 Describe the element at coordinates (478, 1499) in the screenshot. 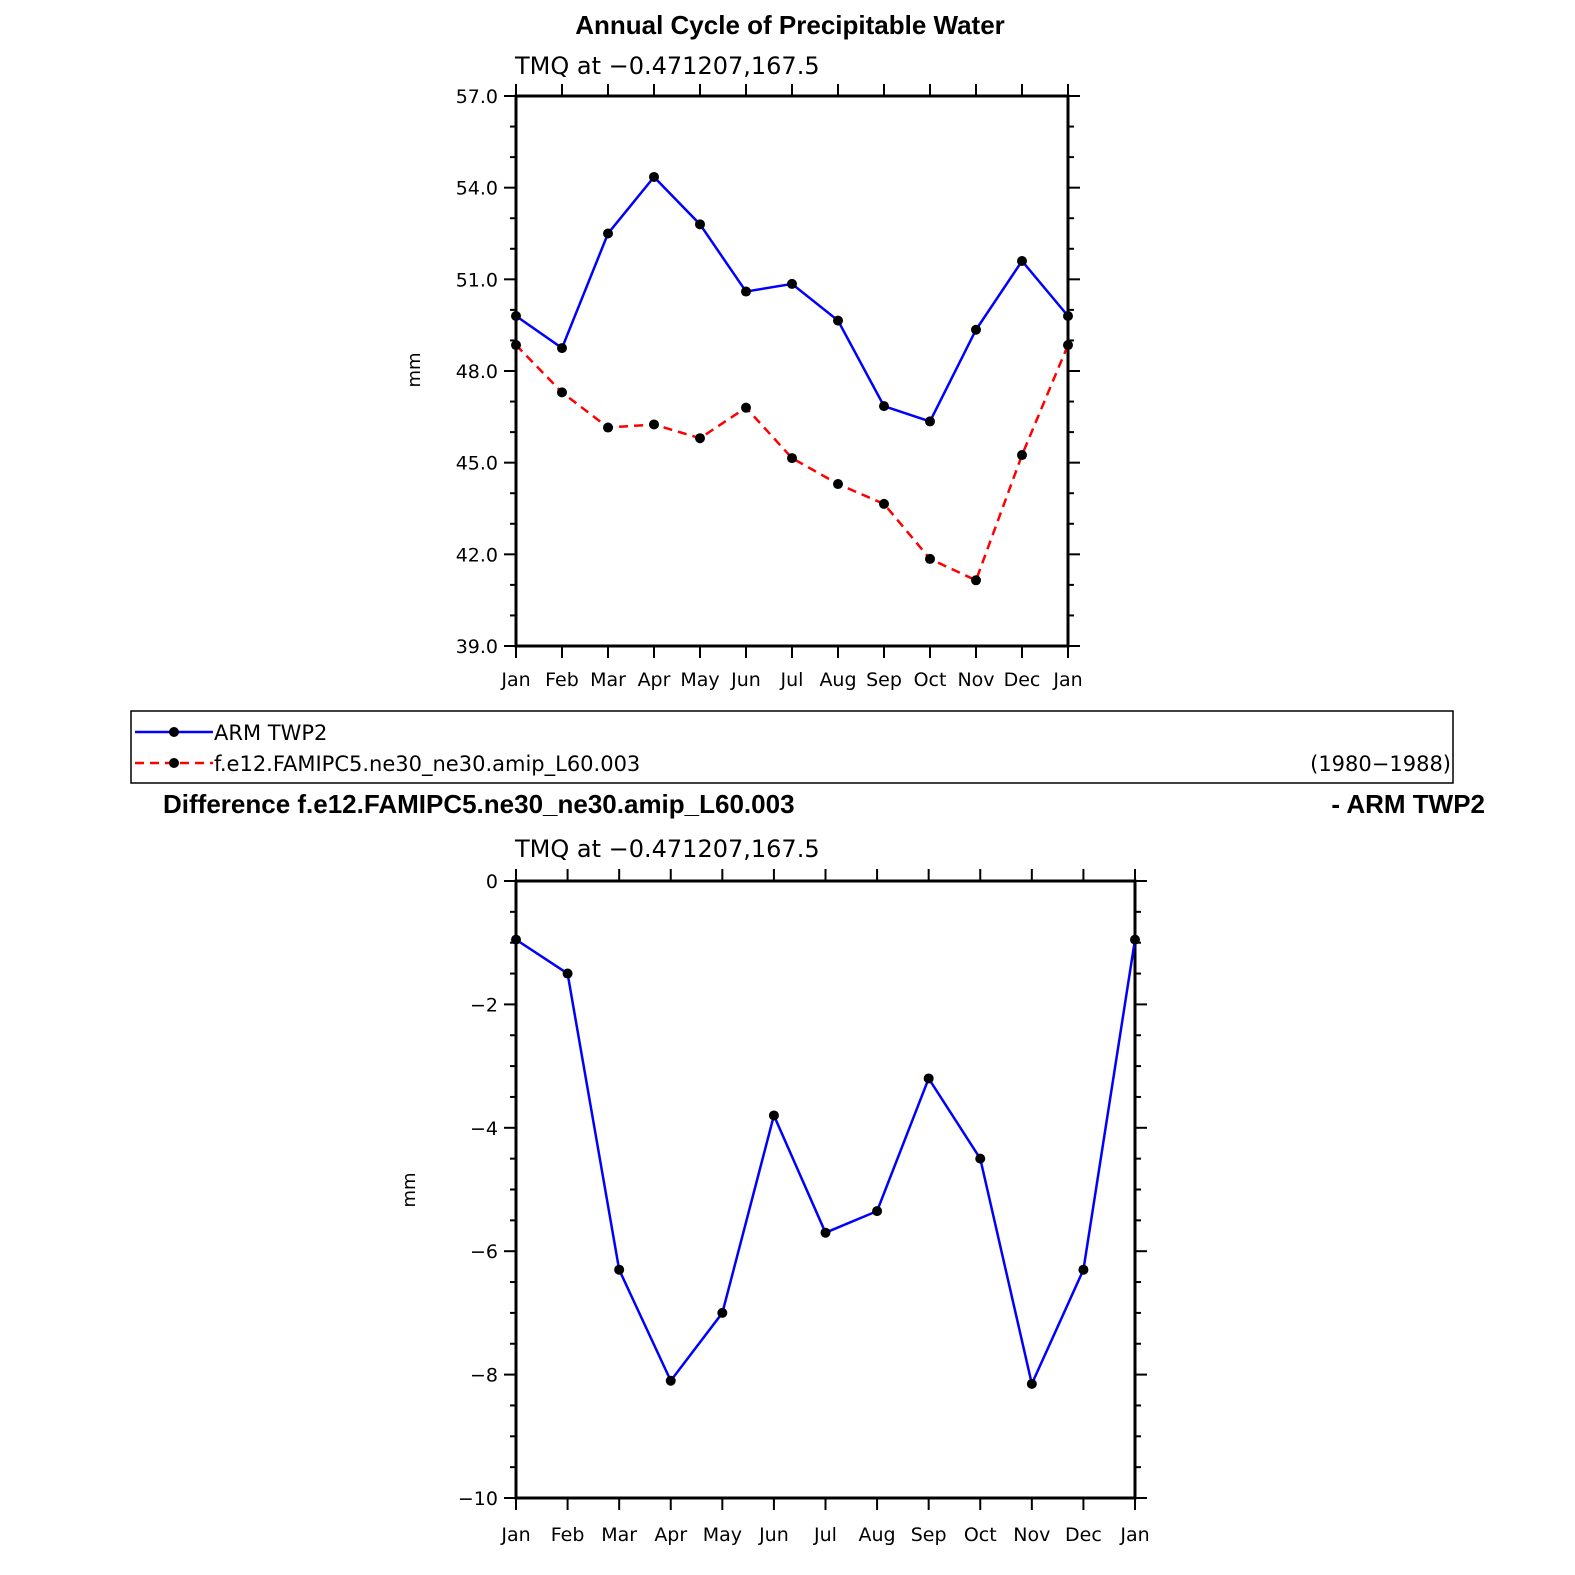

I see `bottom-y-tick-label: −10` at that location.